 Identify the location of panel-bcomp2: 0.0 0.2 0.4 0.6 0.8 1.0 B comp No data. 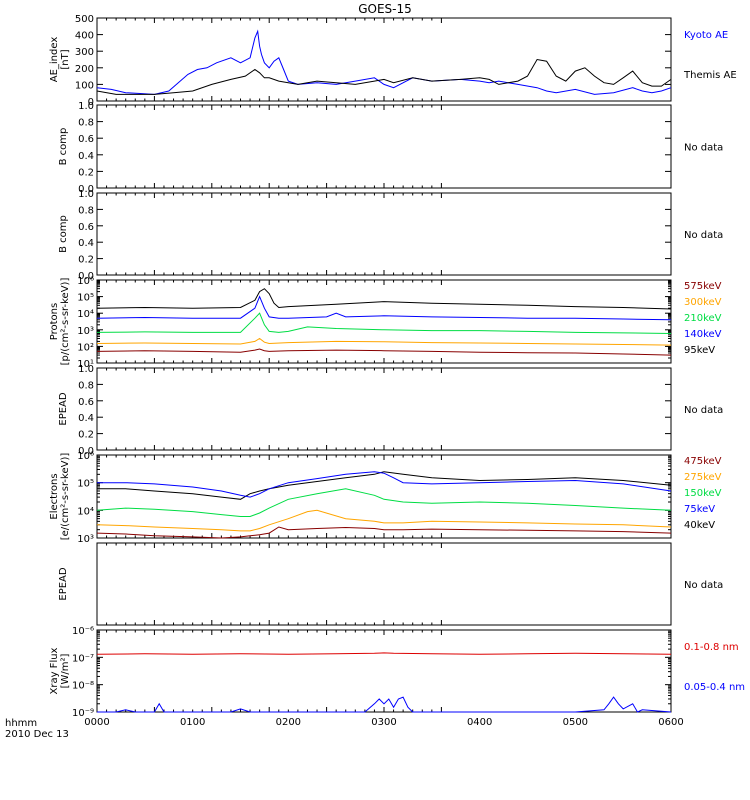
(390, 235).